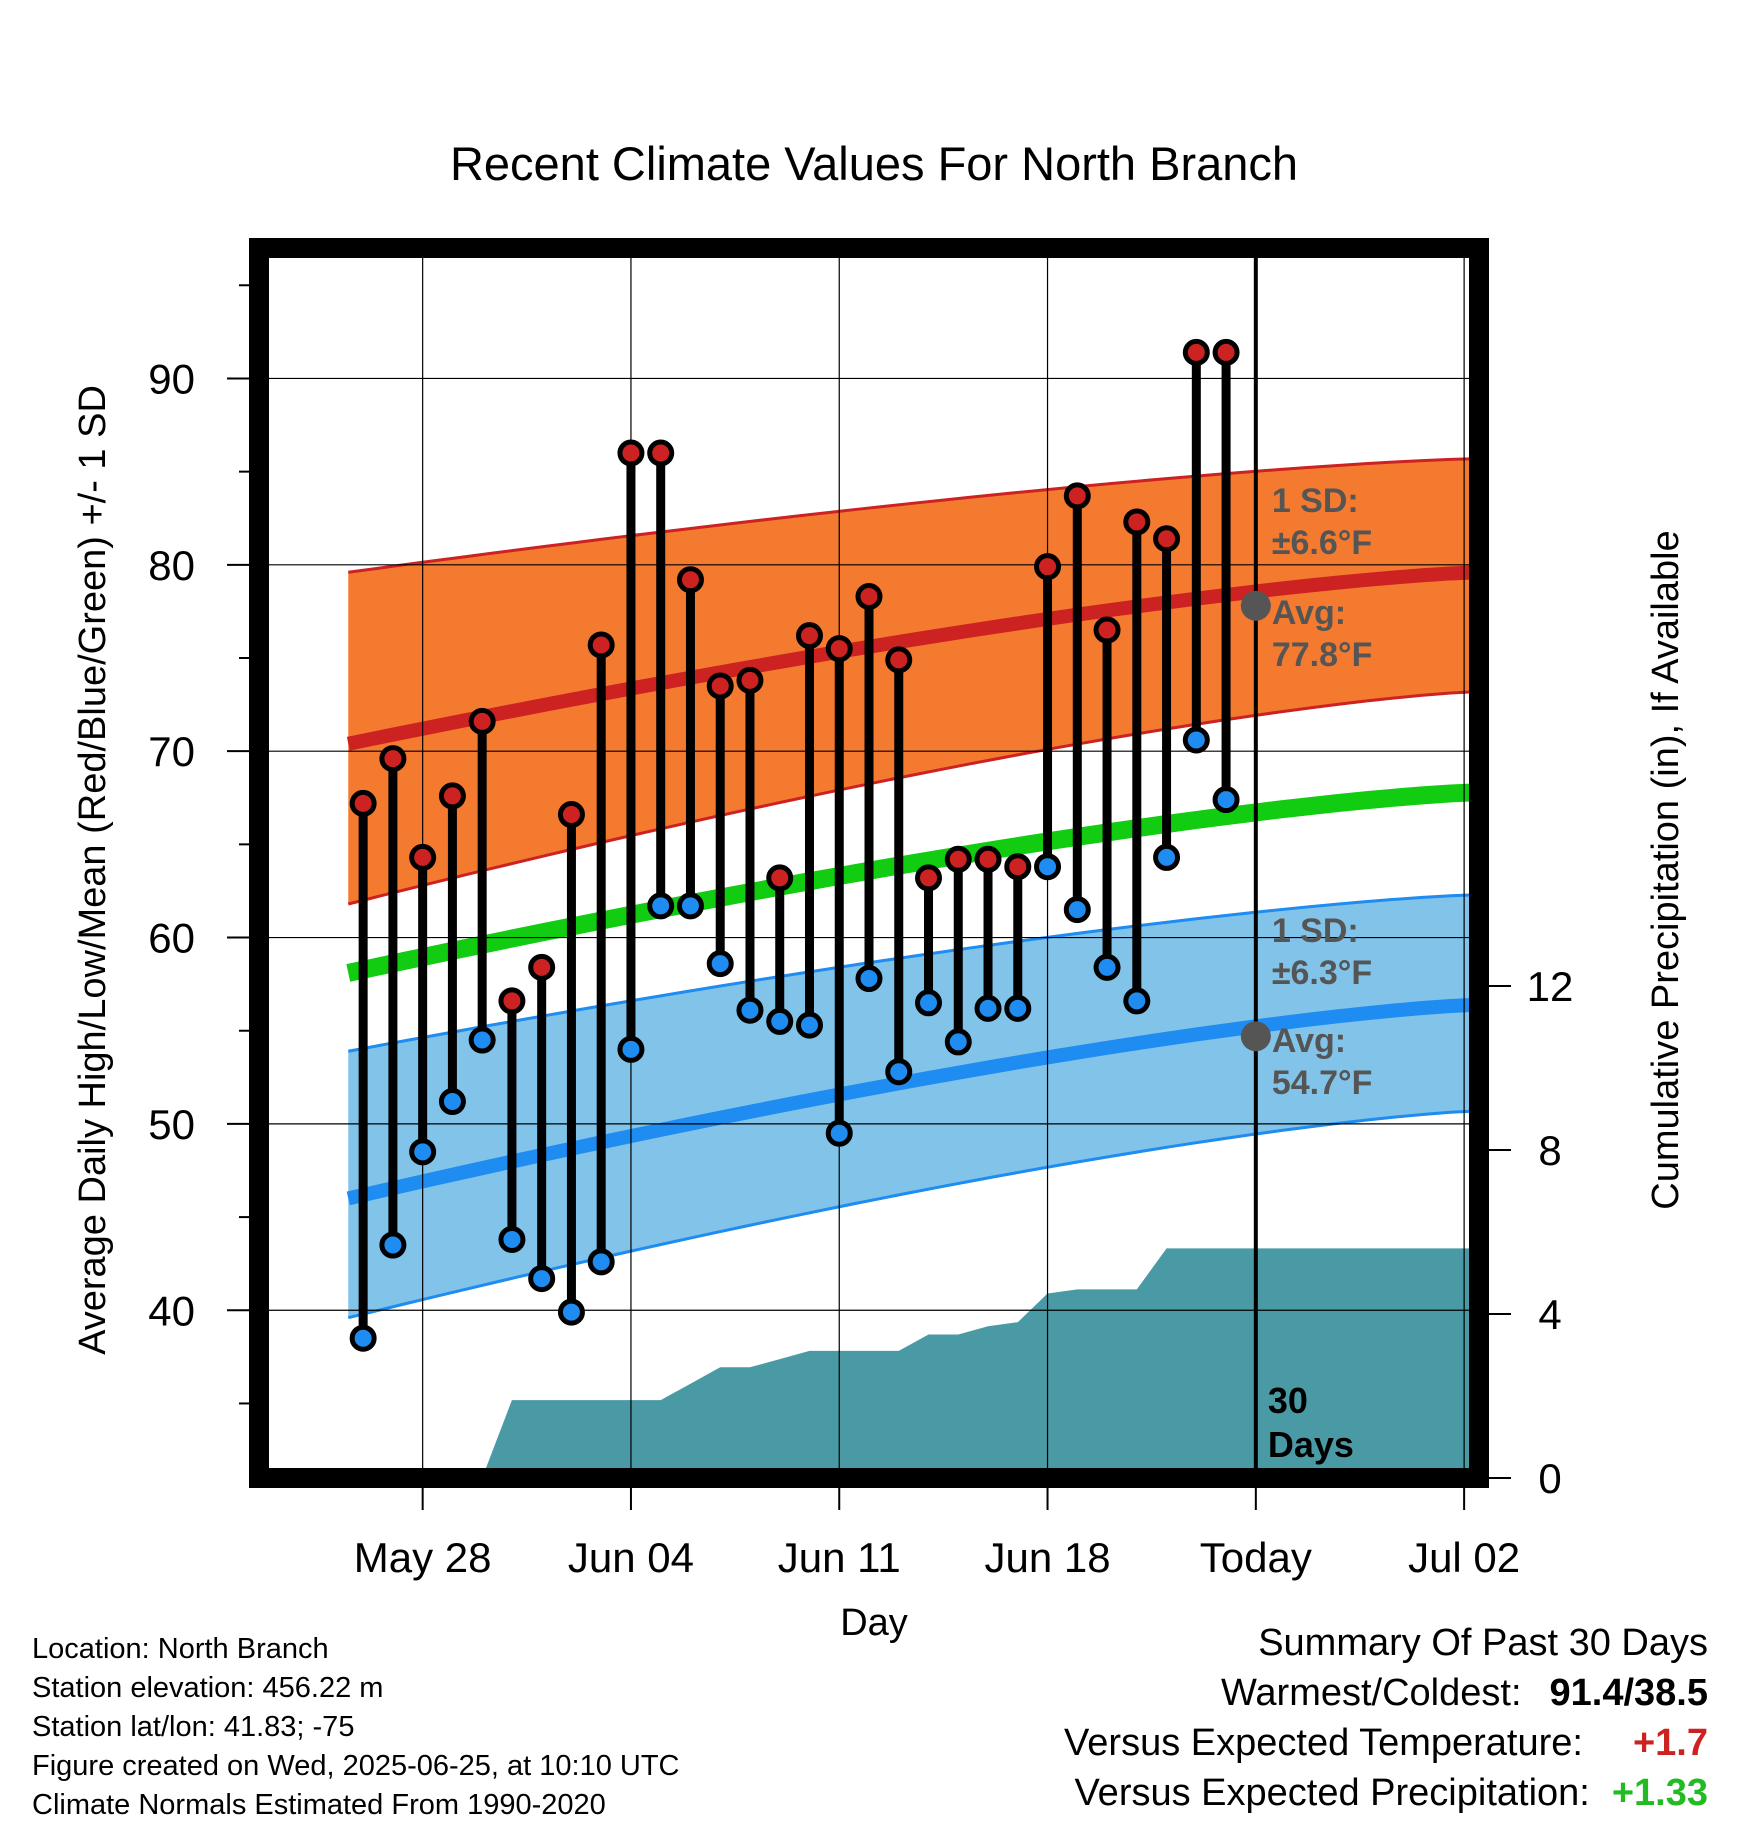 The image size is (1748, 1828). I want to click on period-label-line1: 30, so click(1288, 1400).